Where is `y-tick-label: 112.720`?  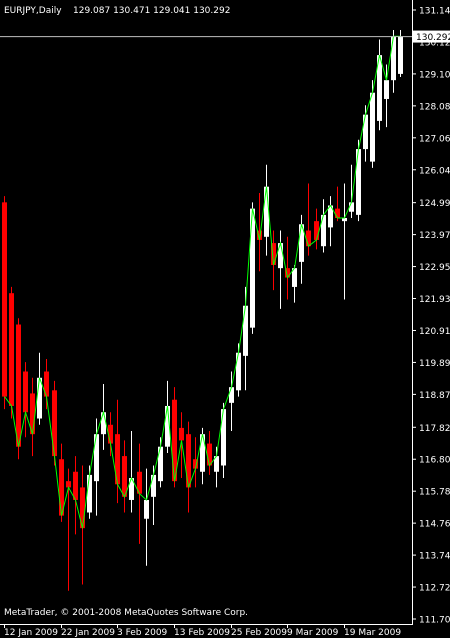
y-tick-label: 112.720 is located at coordinates (434, 589).